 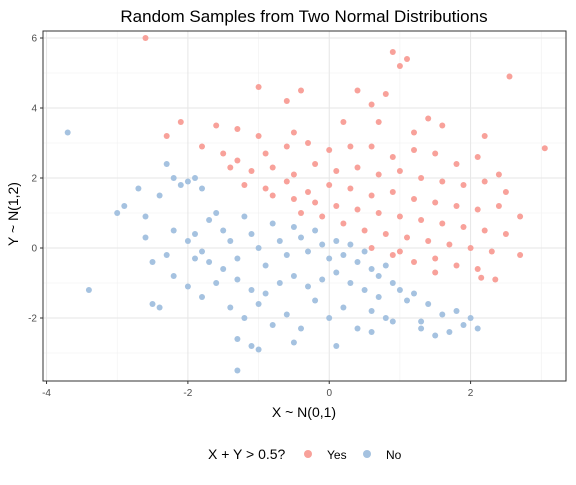 I want to click on y-tick-label: 6, so click(x=34, y=39).